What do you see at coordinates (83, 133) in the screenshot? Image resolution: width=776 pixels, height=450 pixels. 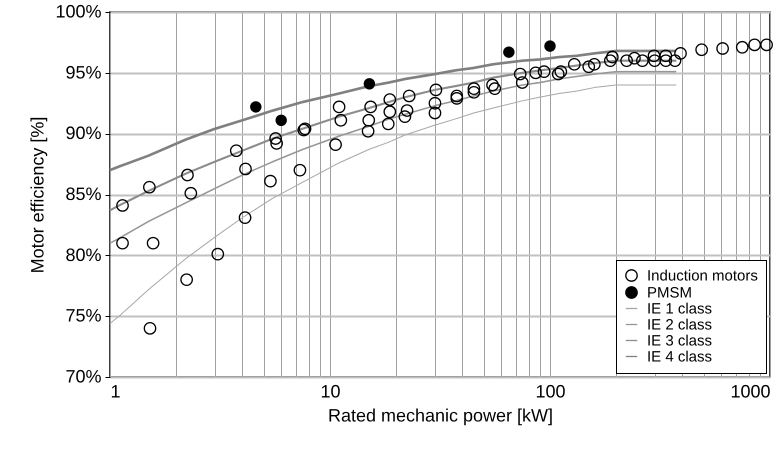 I see `y-tick-label: 90%` at bounding box center [83, 133].